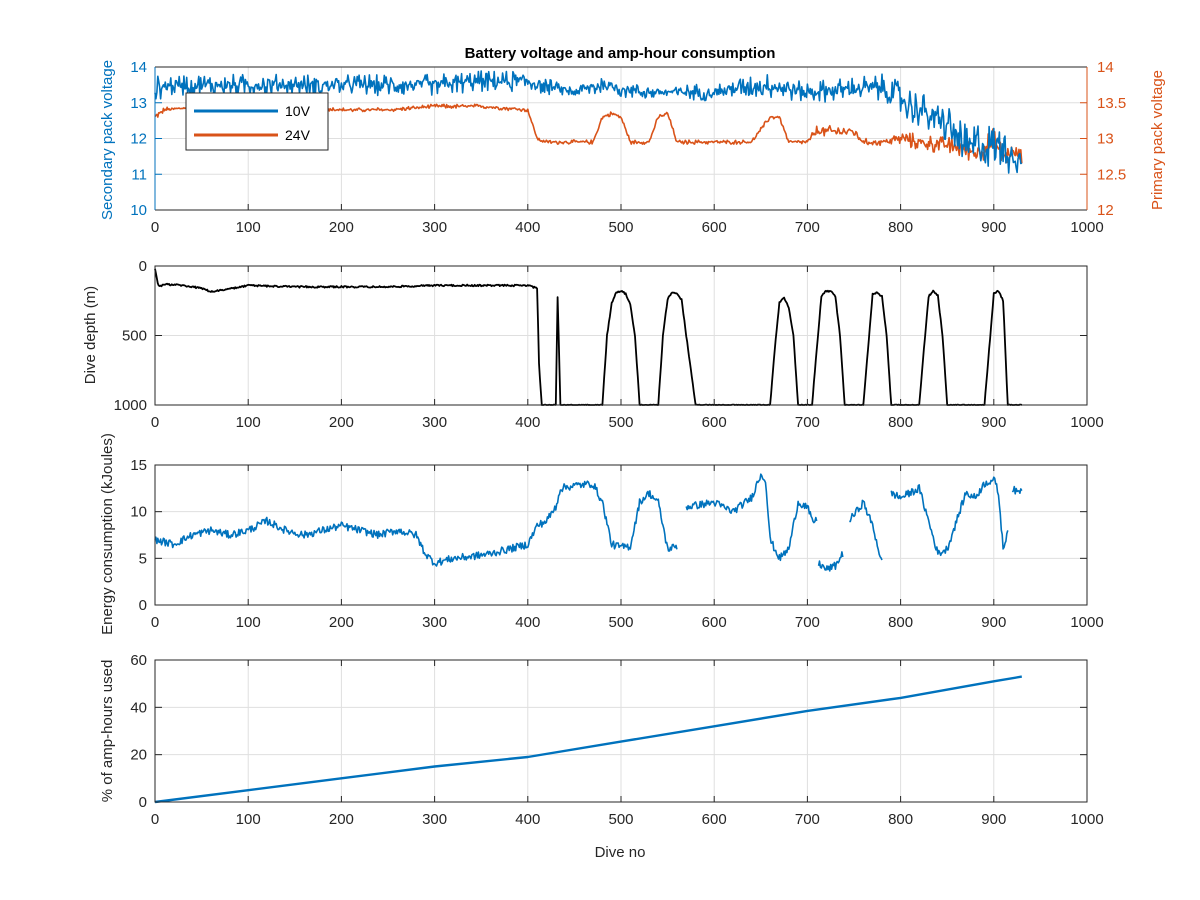 The width and height of the screenshot is (1200, 900). Describe the element at coordinates (107, 534) in the screenshot. I see `energy-y-axis-label: Energy consumption (kJoules)` at that location.